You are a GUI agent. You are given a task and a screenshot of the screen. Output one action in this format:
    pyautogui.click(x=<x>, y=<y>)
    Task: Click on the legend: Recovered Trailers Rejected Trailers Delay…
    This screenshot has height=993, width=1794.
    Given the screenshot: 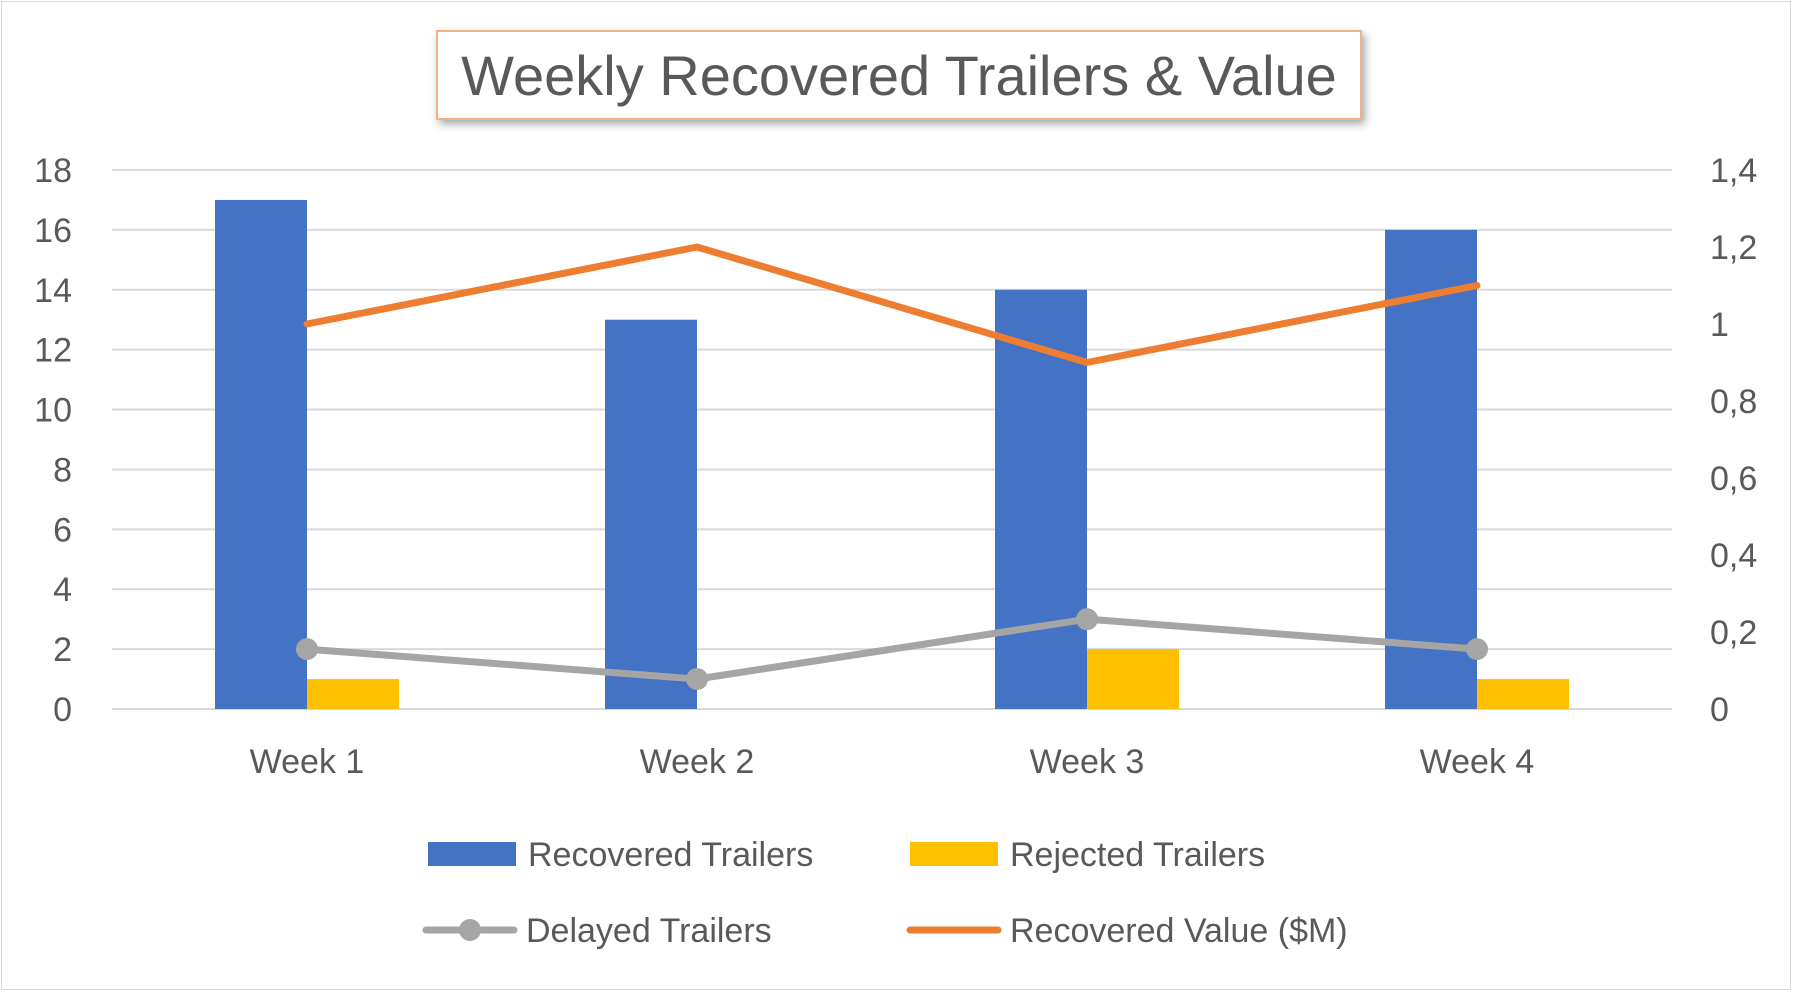 What is the action you would take?
    pyautogui.click(x=885, y=893)
    